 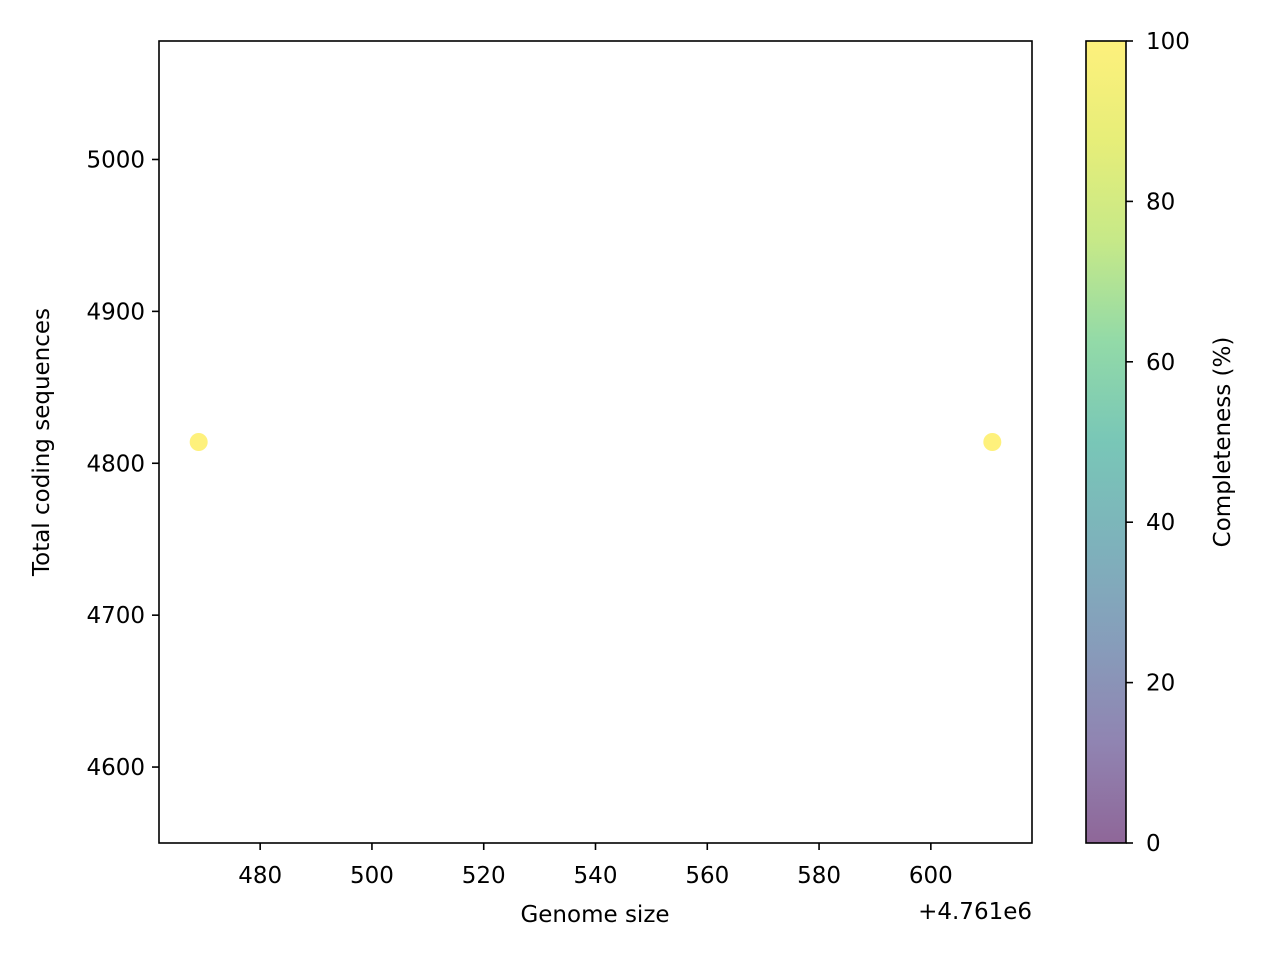 I want to click on y-tick-label: 4900, so click(x=115, y=312).